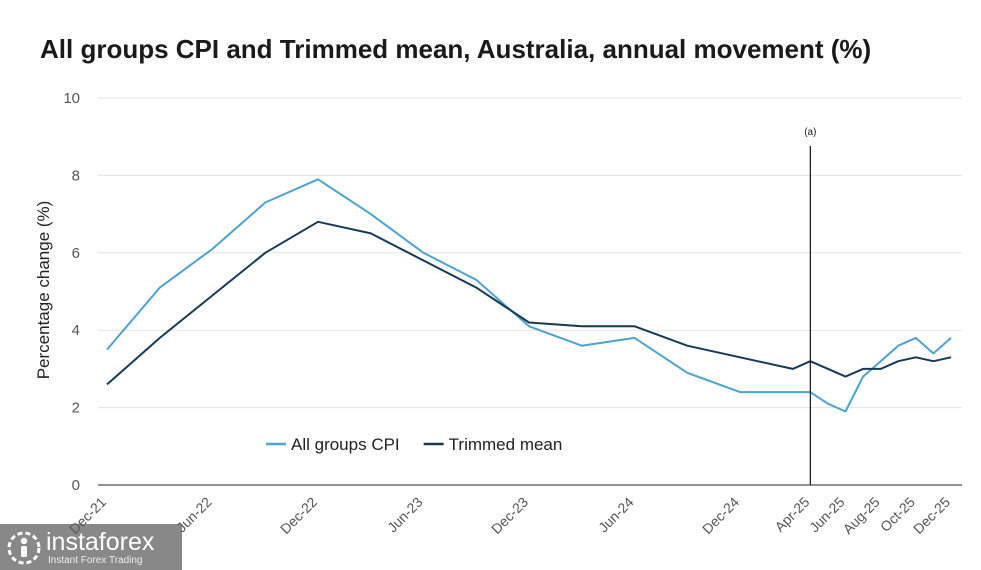  Describe the element at coordinates (100, 542) in the screenshot. I see `watermark-brand: instaforex` at that location.